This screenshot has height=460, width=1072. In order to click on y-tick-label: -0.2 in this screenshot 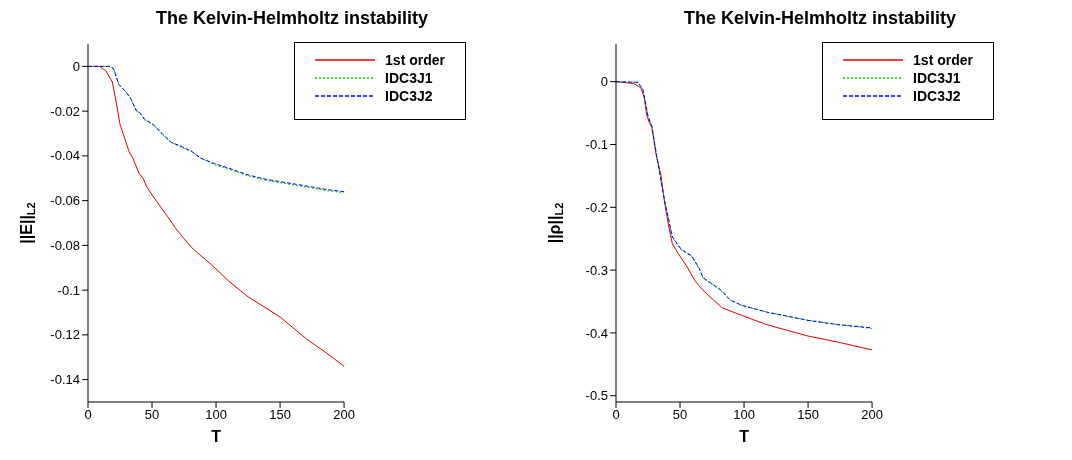, I will do `click(596, 207)`.